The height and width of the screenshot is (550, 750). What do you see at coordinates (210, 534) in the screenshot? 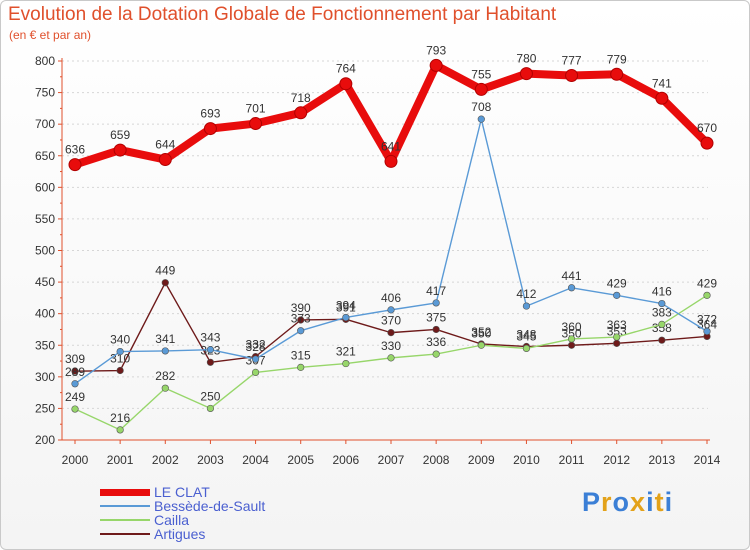
I see `legend-item-artigues: Artigues` at bounding box center [210, 534].